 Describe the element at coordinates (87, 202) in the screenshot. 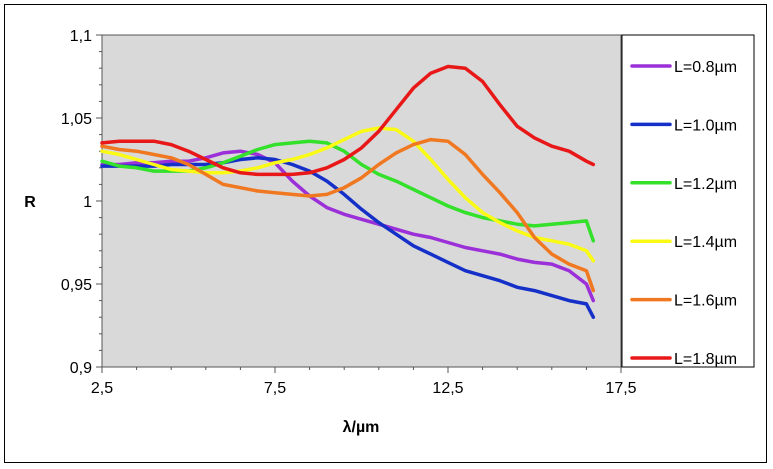

I see `y-tick-label: 1` at that location.